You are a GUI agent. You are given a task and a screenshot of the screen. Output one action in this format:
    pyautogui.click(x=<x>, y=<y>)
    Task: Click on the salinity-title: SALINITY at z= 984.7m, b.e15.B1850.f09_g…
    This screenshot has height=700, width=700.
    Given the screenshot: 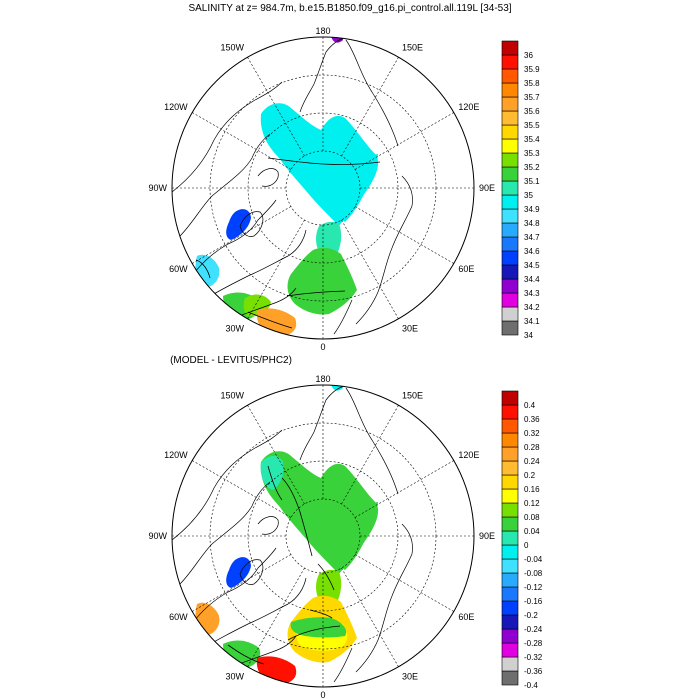 What is the action you would take?
    pyautogui.click(x=349, y=8)
    